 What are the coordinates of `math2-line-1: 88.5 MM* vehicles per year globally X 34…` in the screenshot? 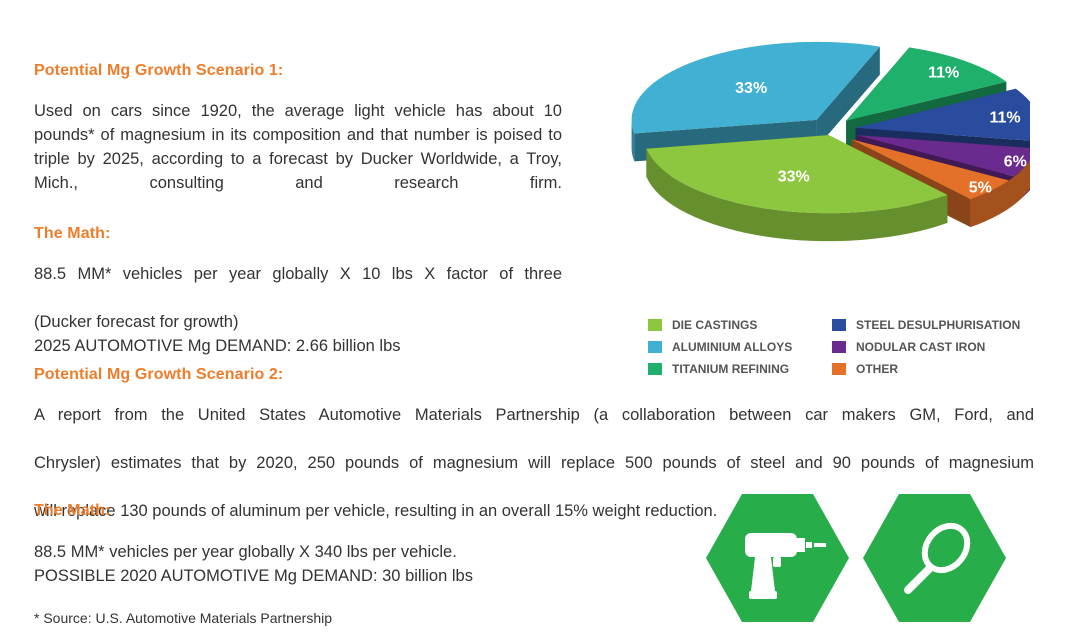 It's located at (245, 552).